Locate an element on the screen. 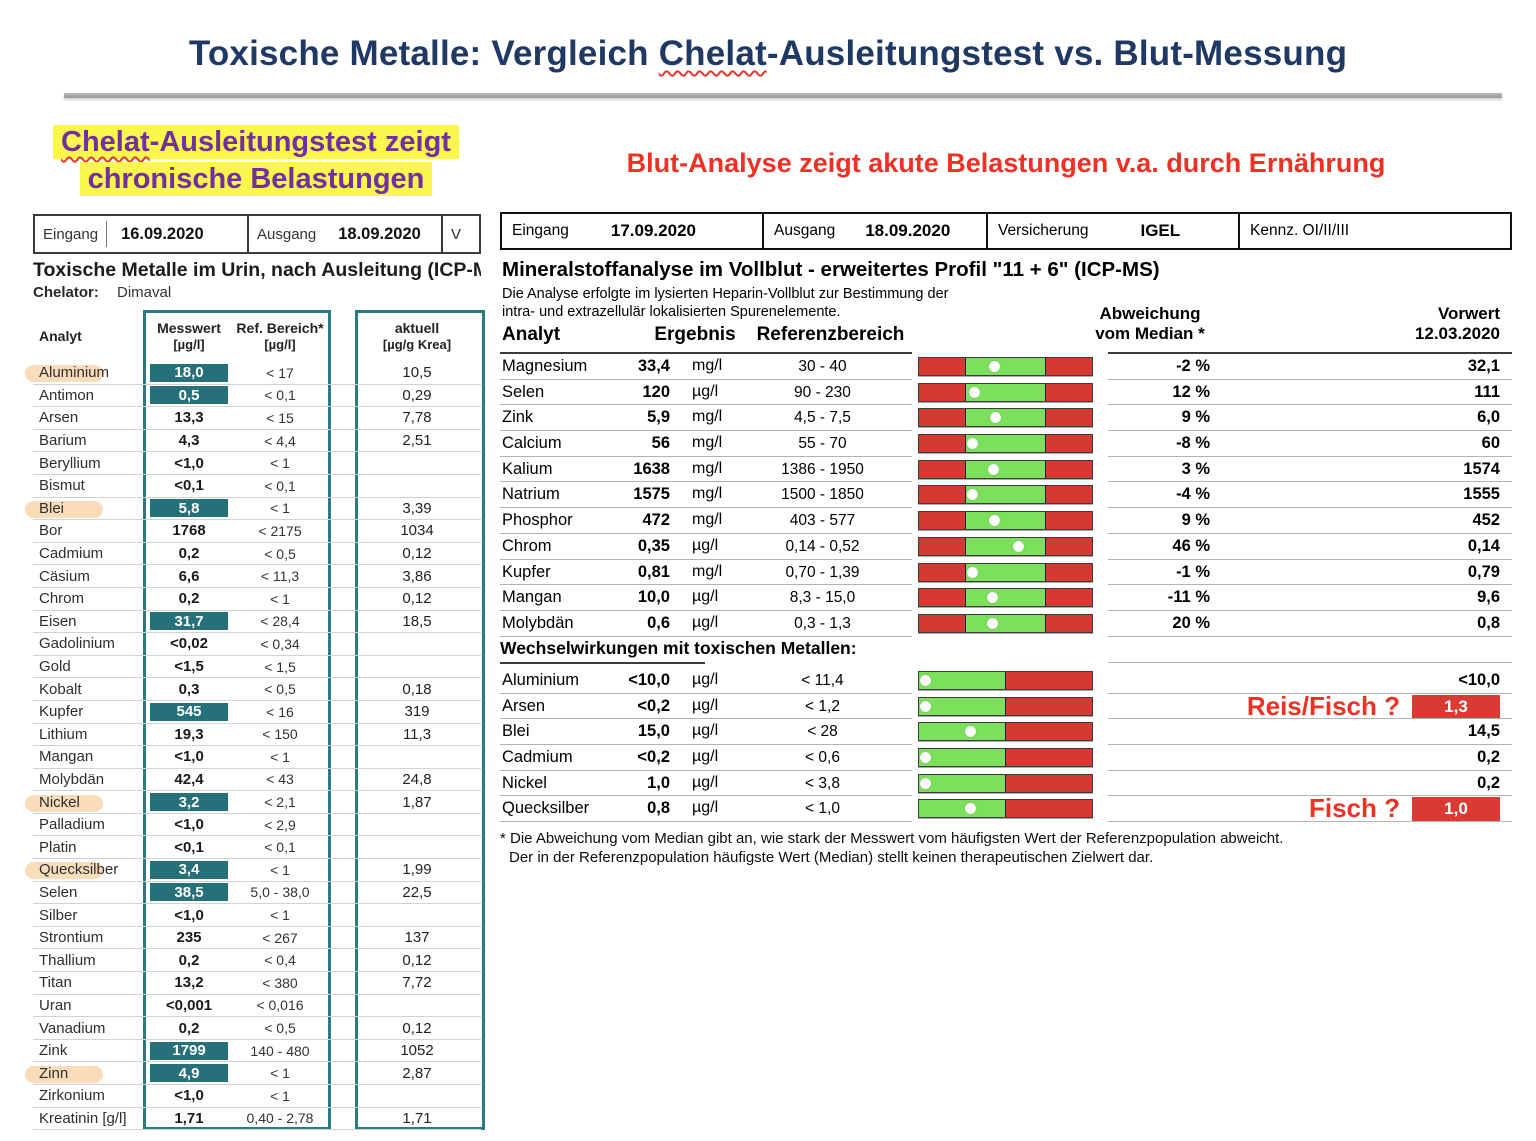 Image resolution: width=1536 pixels, height=1141 pixels. versicherung-label: Versicherung is located at coordinates (1043, 230).